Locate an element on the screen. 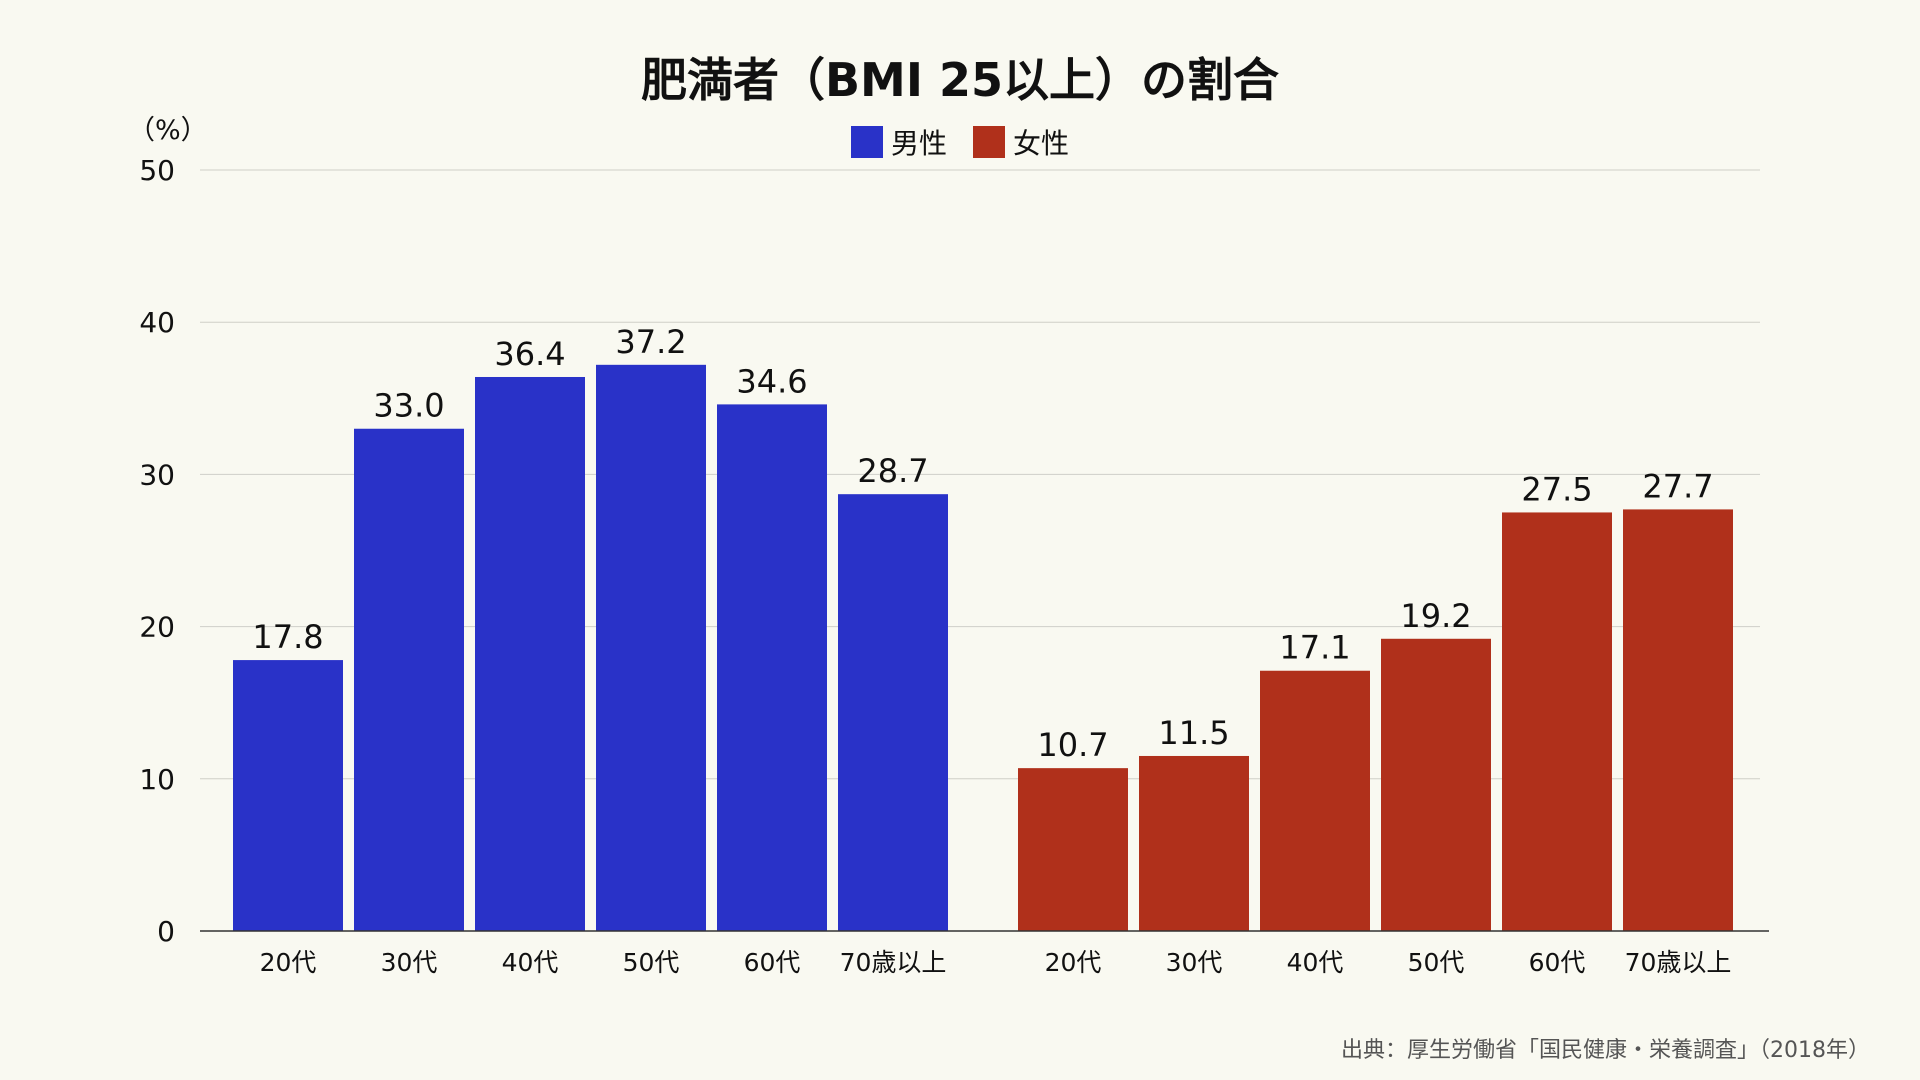  data-label: 28.7 is located at coordinates (892, 471).